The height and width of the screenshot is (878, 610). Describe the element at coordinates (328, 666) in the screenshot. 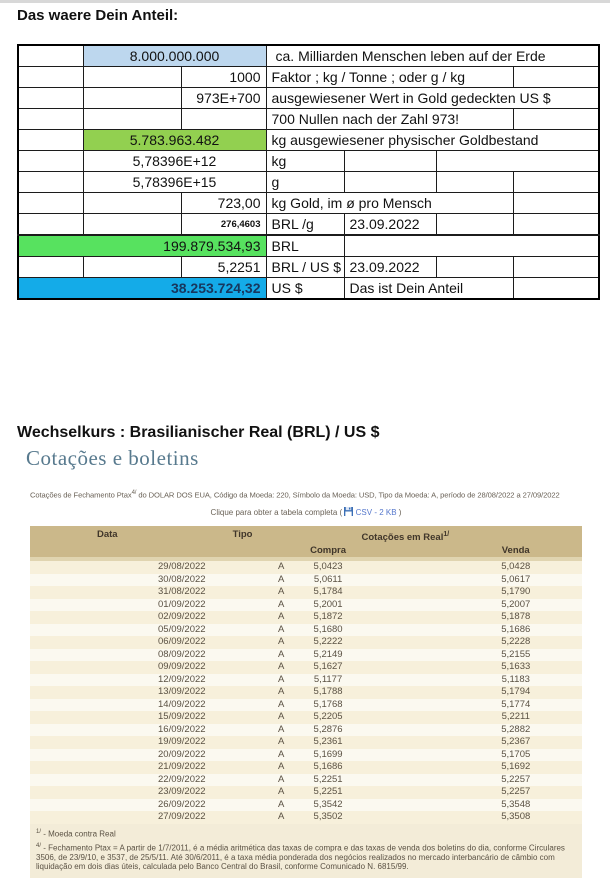

I see `cell-compra: 5,1627` at that location.